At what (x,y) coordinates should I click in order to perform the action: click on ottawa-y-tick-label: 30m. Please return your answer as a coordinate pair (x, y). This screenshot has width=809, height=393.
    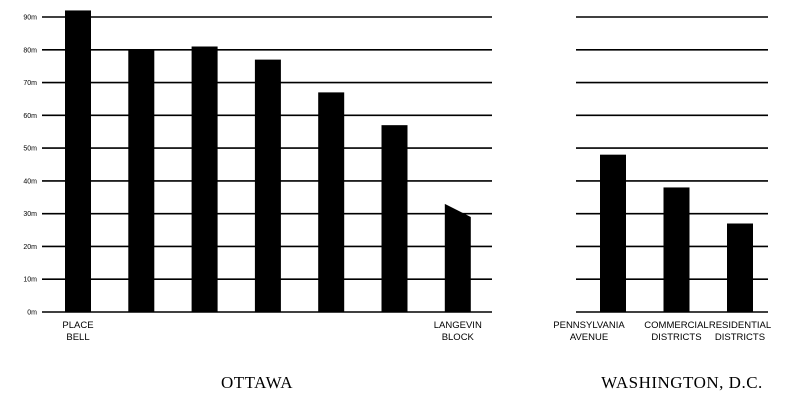
    Looking at the image, I should click on (30, 214).